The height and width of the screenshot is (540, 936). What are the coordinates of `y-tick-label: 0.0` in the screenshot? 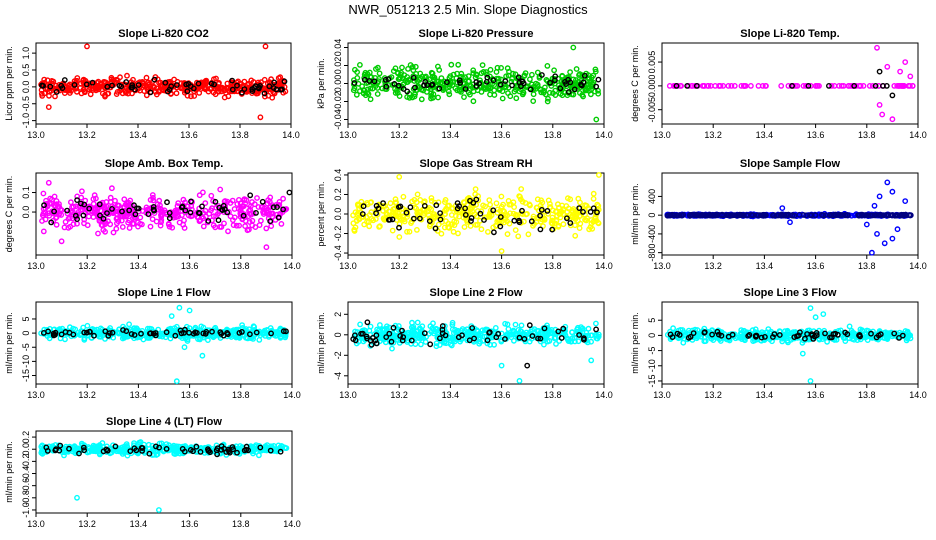 It's located at (26, 87).